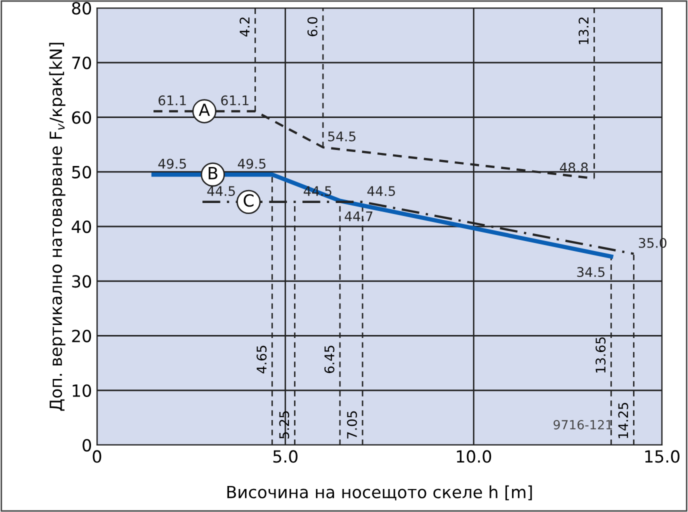  Describe the element at coordinates (204, 110) in the screenshot. I see `series-label: A` at that location.